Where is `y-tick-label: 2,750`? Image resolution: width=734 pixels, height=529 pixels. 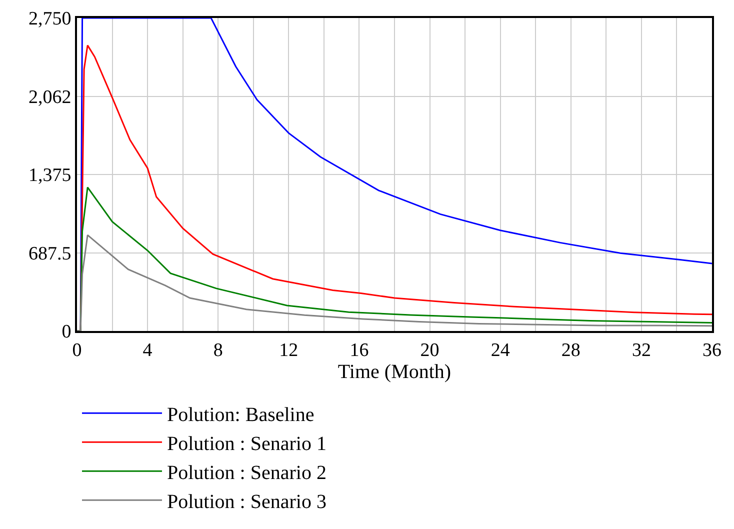 y-tick-label: 2,750 is located at coordinates (50, 19).